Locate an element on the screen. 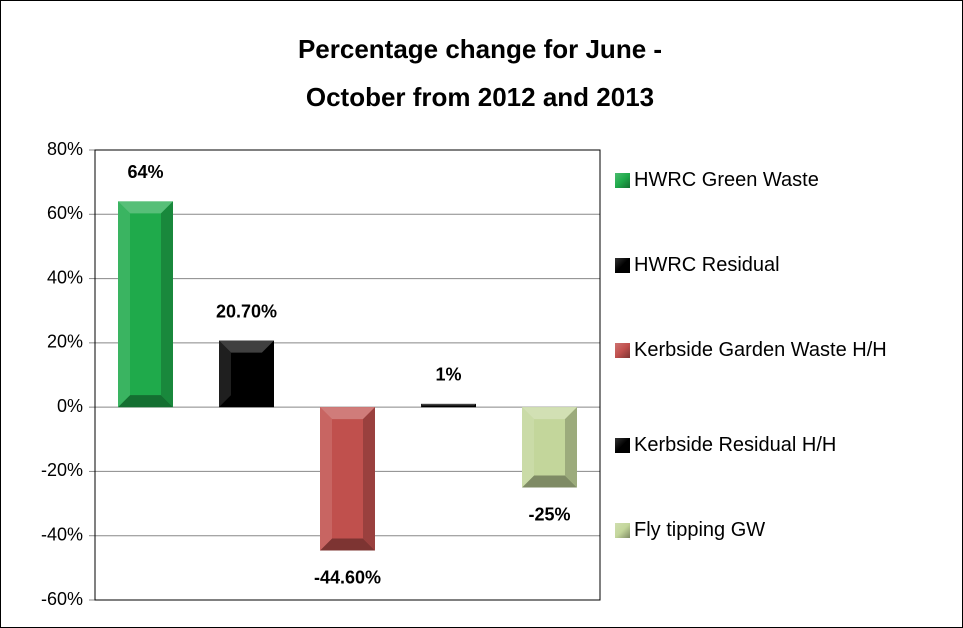 This screenshot has width=963, height=628. y-tick-label: 60% is located at coordinates (65, 213).